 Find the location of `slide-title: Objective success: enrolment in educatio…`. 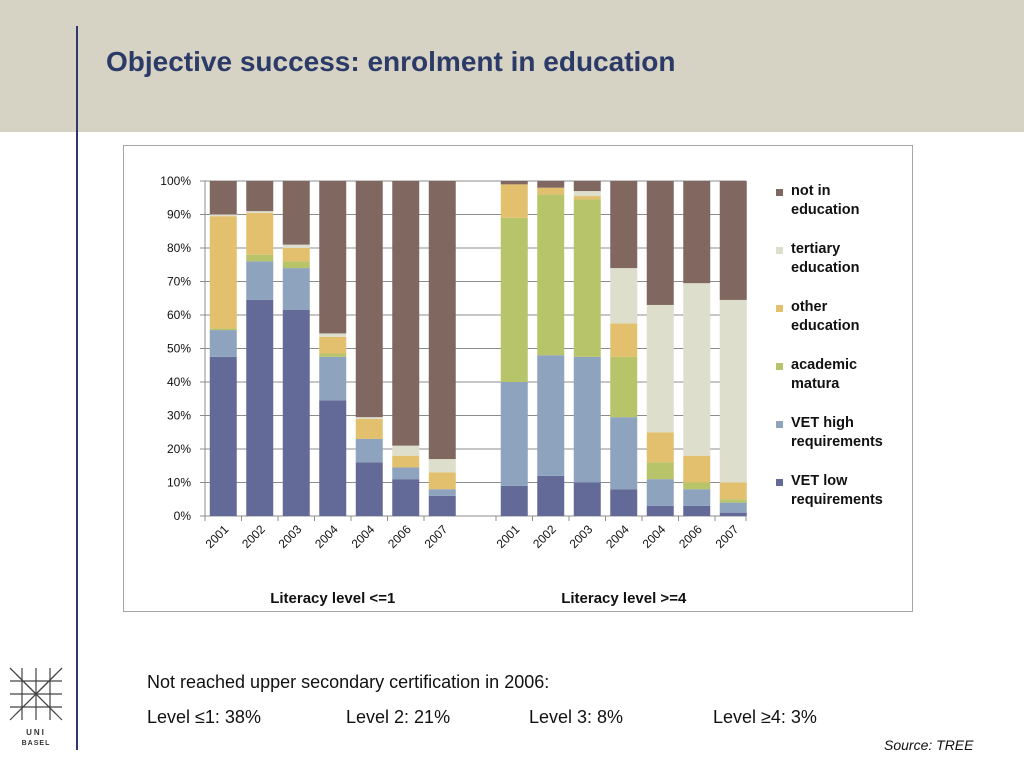

slide-title: Objective success: enrolment in educatio… is located at coordinates (391, 61).